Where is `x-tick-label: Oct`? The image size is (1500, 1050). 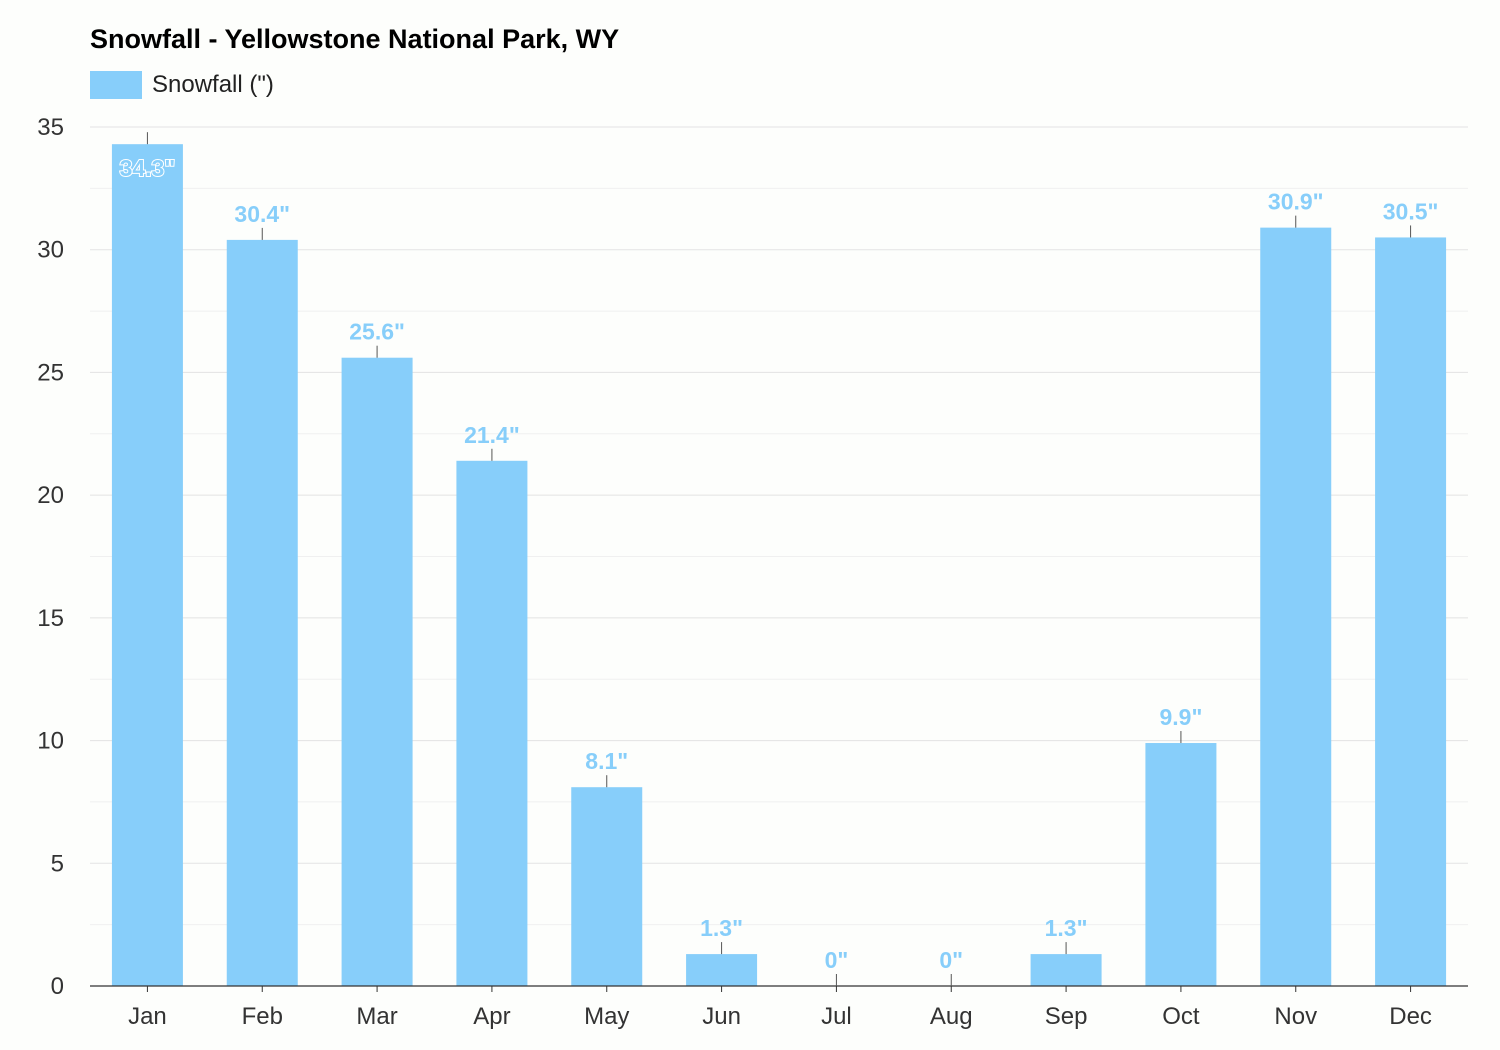
x-tick-label: Oct is located at coordinates (1181, 1016).